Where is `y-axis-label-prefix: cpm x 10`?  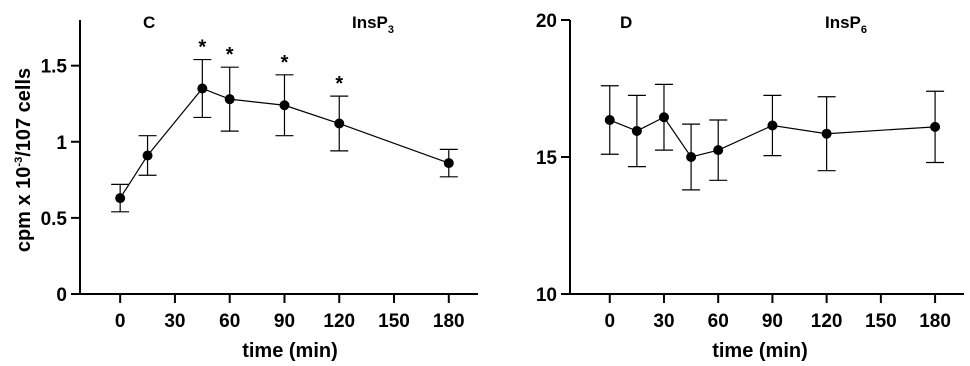 y-axis-label-prefix: cpm x 10 is located at coordinates (24, 210).